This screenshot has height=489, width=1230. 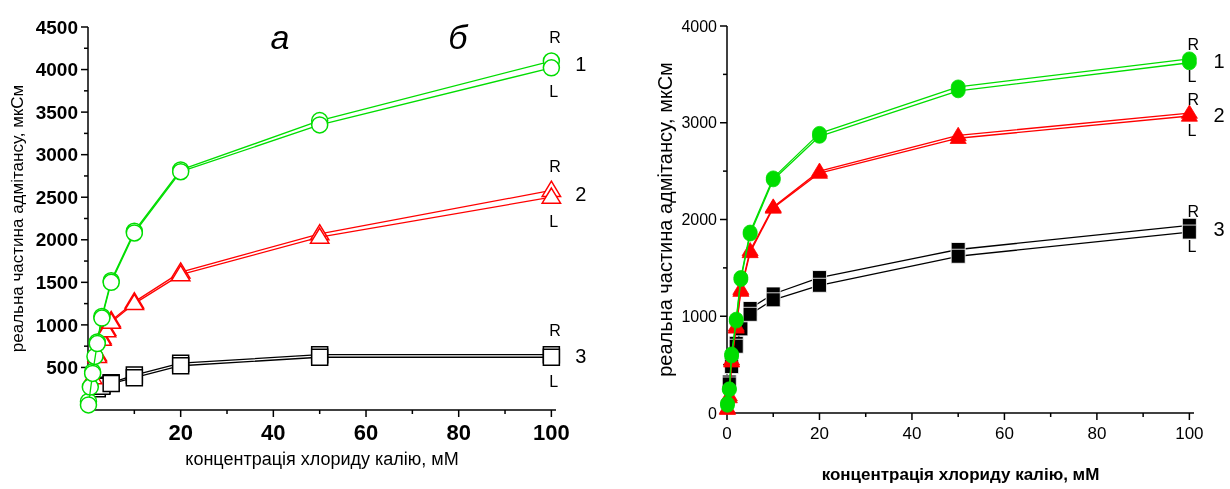 I want to click on y-tick-label: 0, so click(x=713, y=413).